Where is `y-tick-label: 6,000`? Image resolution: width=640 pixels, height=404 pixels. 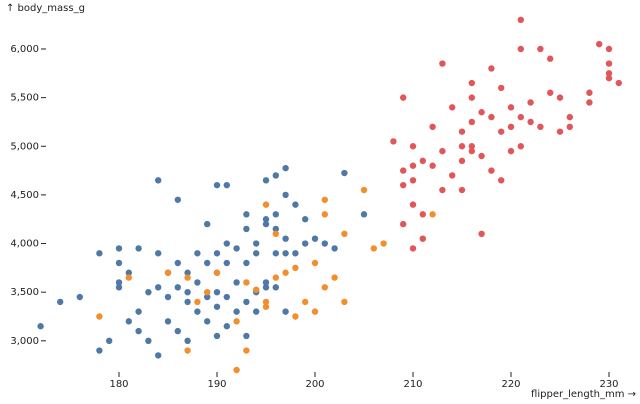 y-tick-label: 6,000 is located at coordinates (24, 49).